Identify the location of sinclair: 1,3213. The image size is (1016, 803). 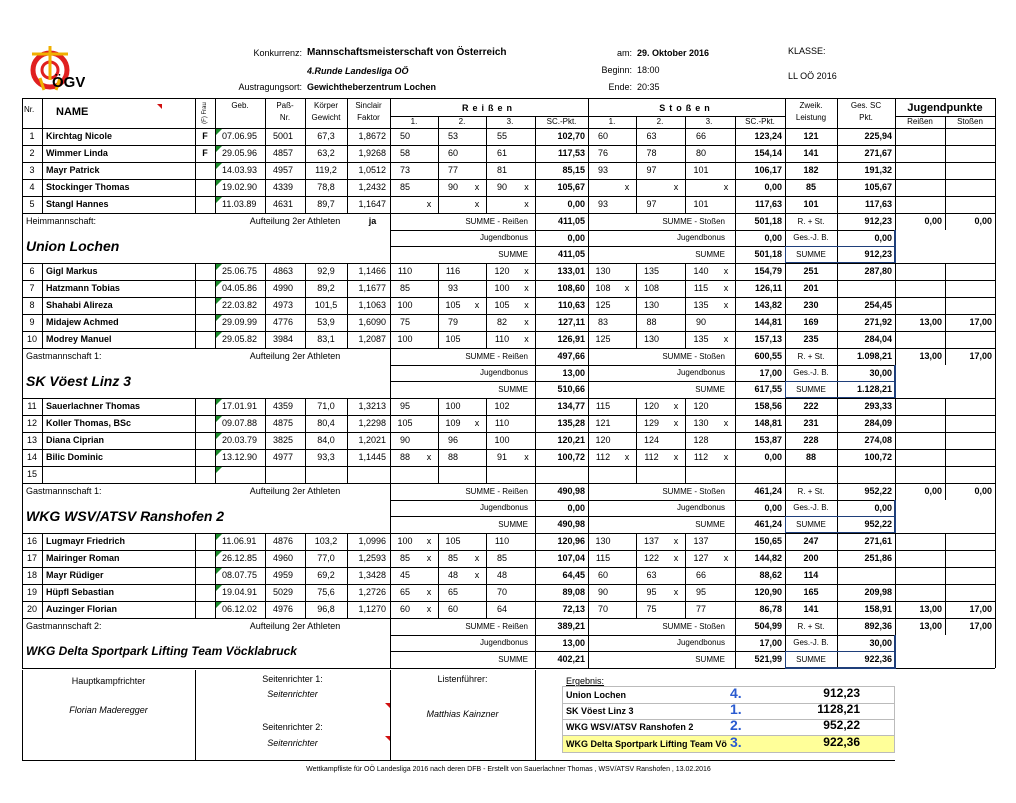
(372, 406).